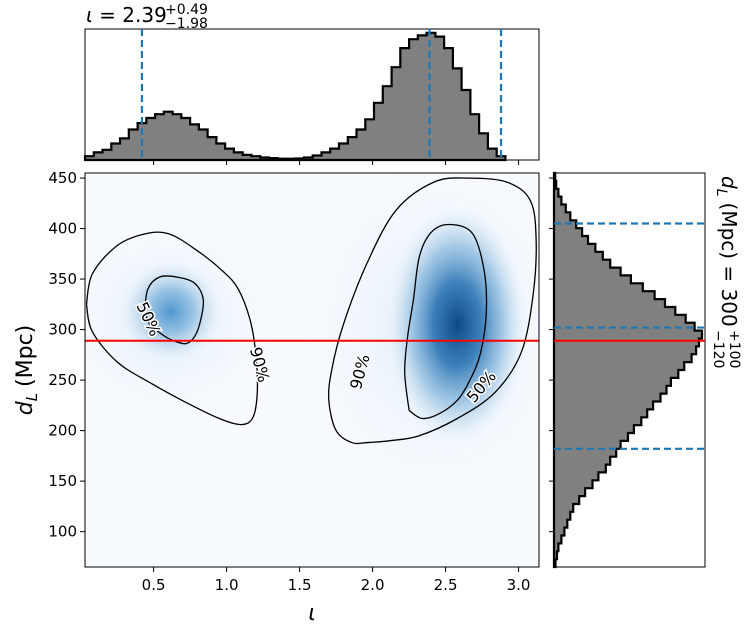 This screenshot has height=635, width=753. What do you see at coordinates (32, 397) in the screenshot?
I see `y-axis-label-subscript: L` at bounding box center [32, 397].